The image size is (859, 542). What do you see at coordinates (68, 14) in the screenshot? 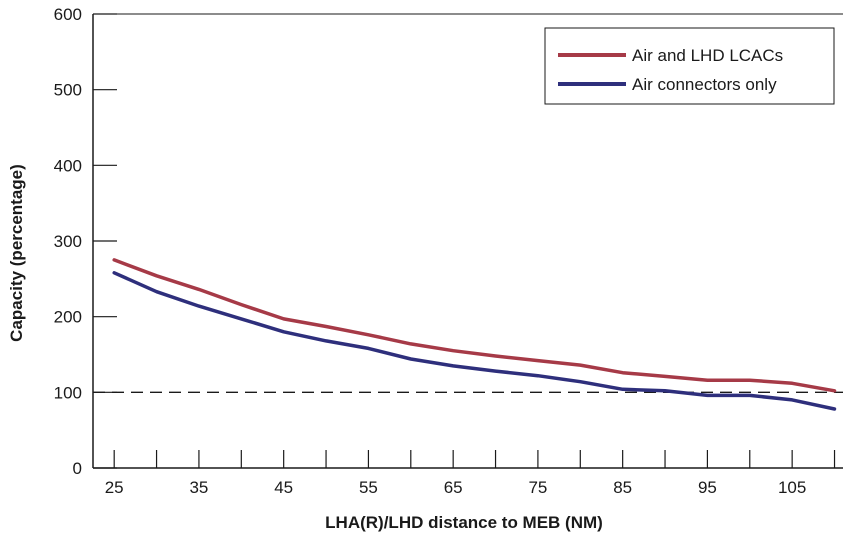
I see `y-tick-label: 600` at bounding box center [68, 14].